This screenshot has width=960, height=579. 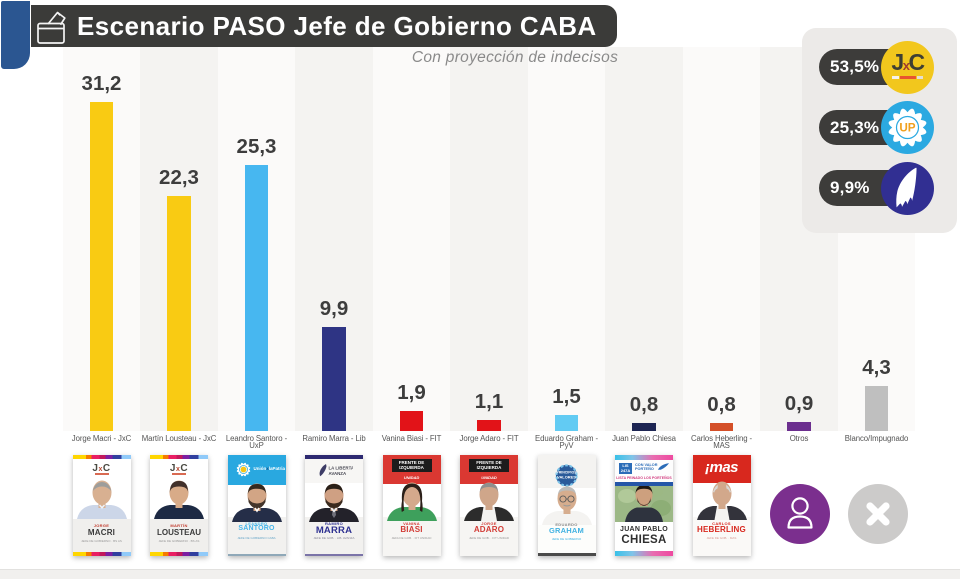 I want to click on svg-text: PRINCIPIOS, so click(x=566, y=472).